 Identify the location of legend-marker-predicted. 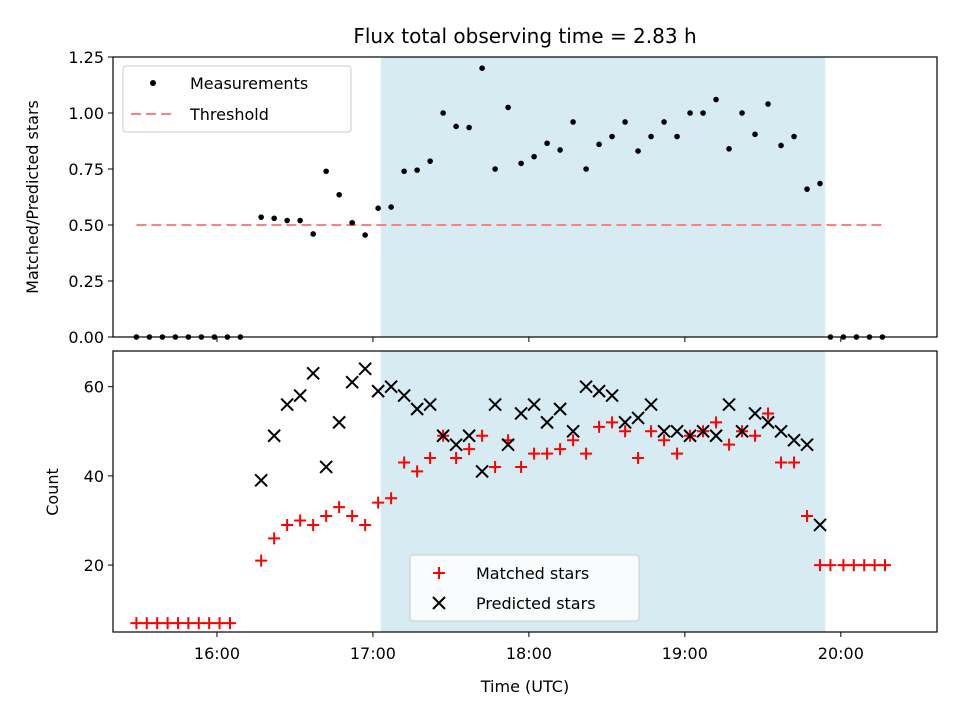
(439, 603).